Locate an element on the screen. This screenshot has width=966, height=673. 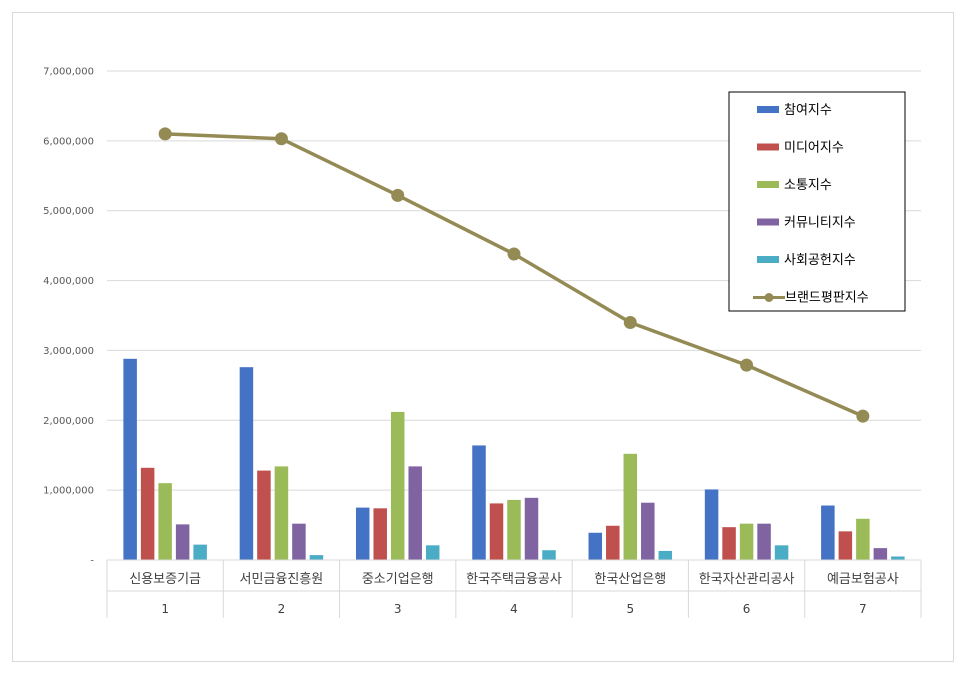
legend-label: 커뮤니티지수 is located at coordinates (820, 223).